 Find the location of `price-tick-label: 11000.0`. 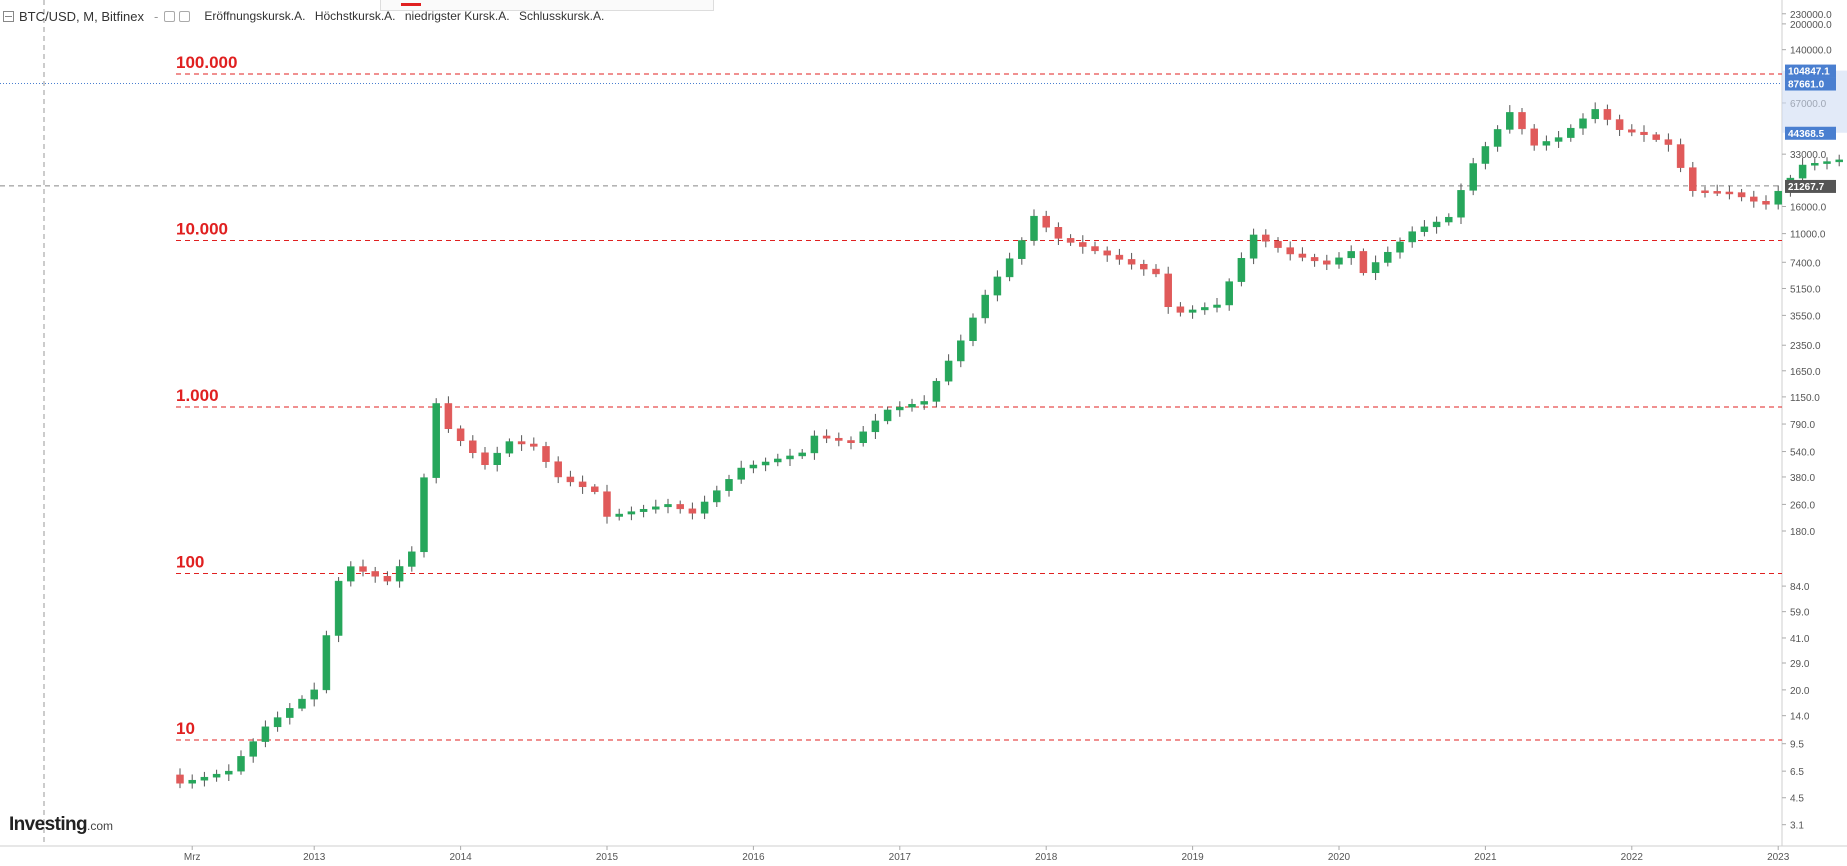

price-tick-label: 11000.0 is located at coordinates (1808, 235).